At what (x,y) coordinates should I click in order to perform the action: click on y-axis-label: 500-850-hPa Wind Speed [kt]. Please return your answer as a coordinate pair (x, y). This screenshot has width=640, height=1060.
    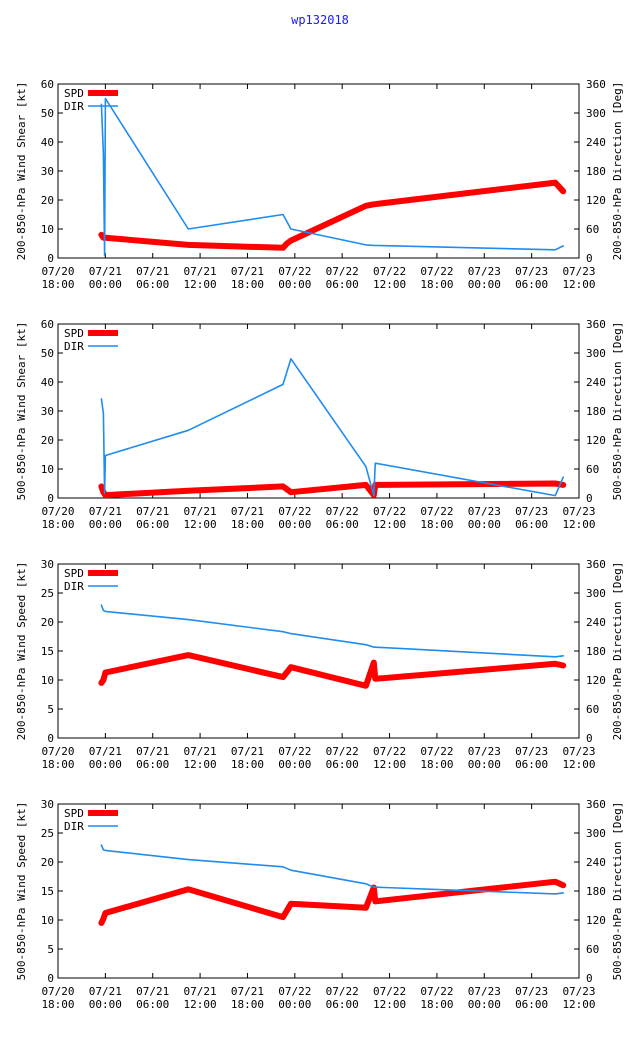
    Looking at the image, I should click on (21, 891).